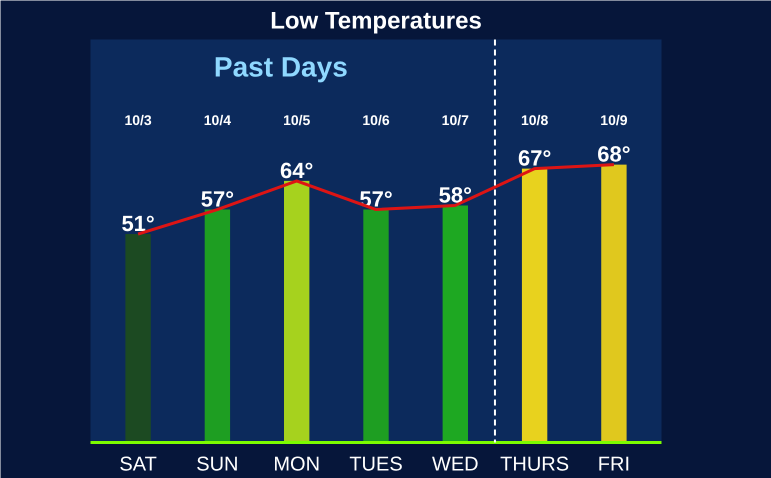 The height and width of the screenshot is (478, 771). Describe the element at coordinates (535, 158) in the screenshot. I see `data-label: 67°` at that location.